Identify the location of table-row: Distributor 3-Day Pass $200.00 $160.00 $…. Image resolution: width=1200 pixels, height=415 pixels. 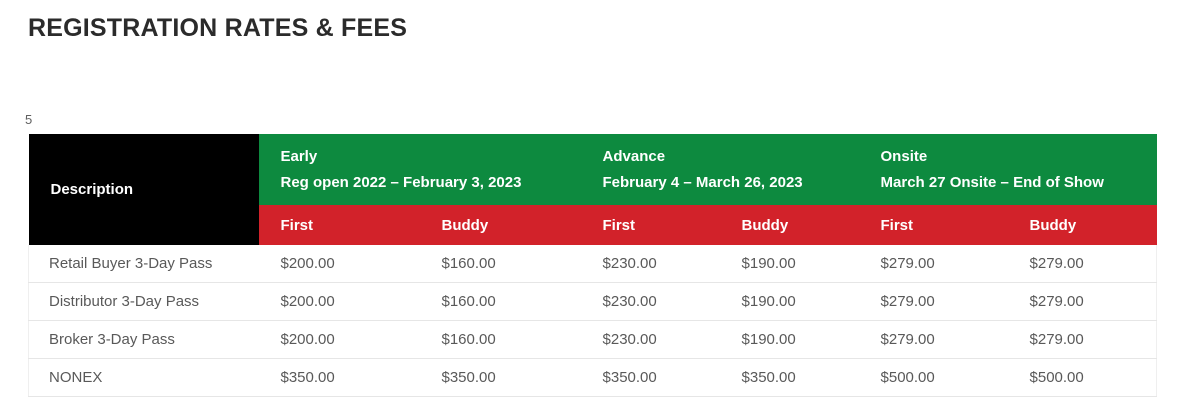
(593, 301).